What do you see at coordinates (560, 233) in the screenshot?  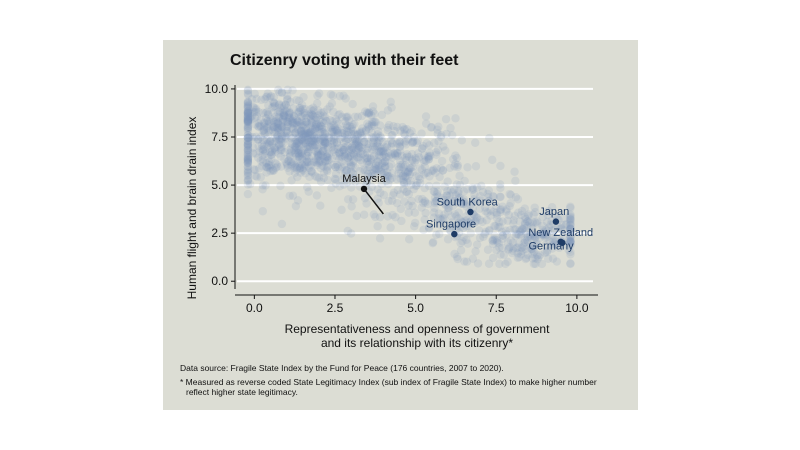 I see `new-zealand-label: New Zealand` at bounding box center [560, 233].